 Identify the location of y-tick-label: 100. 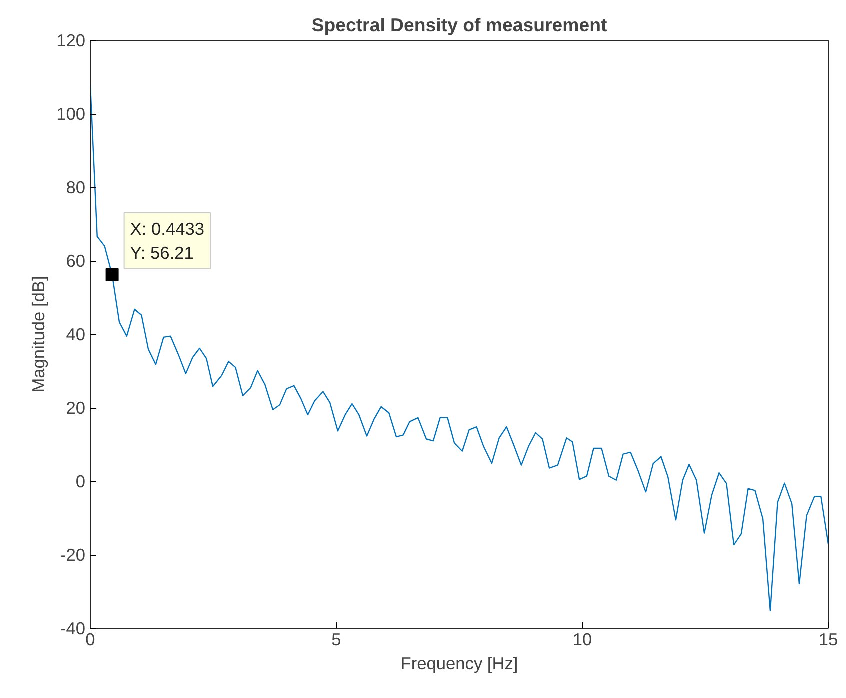
(71, 114).